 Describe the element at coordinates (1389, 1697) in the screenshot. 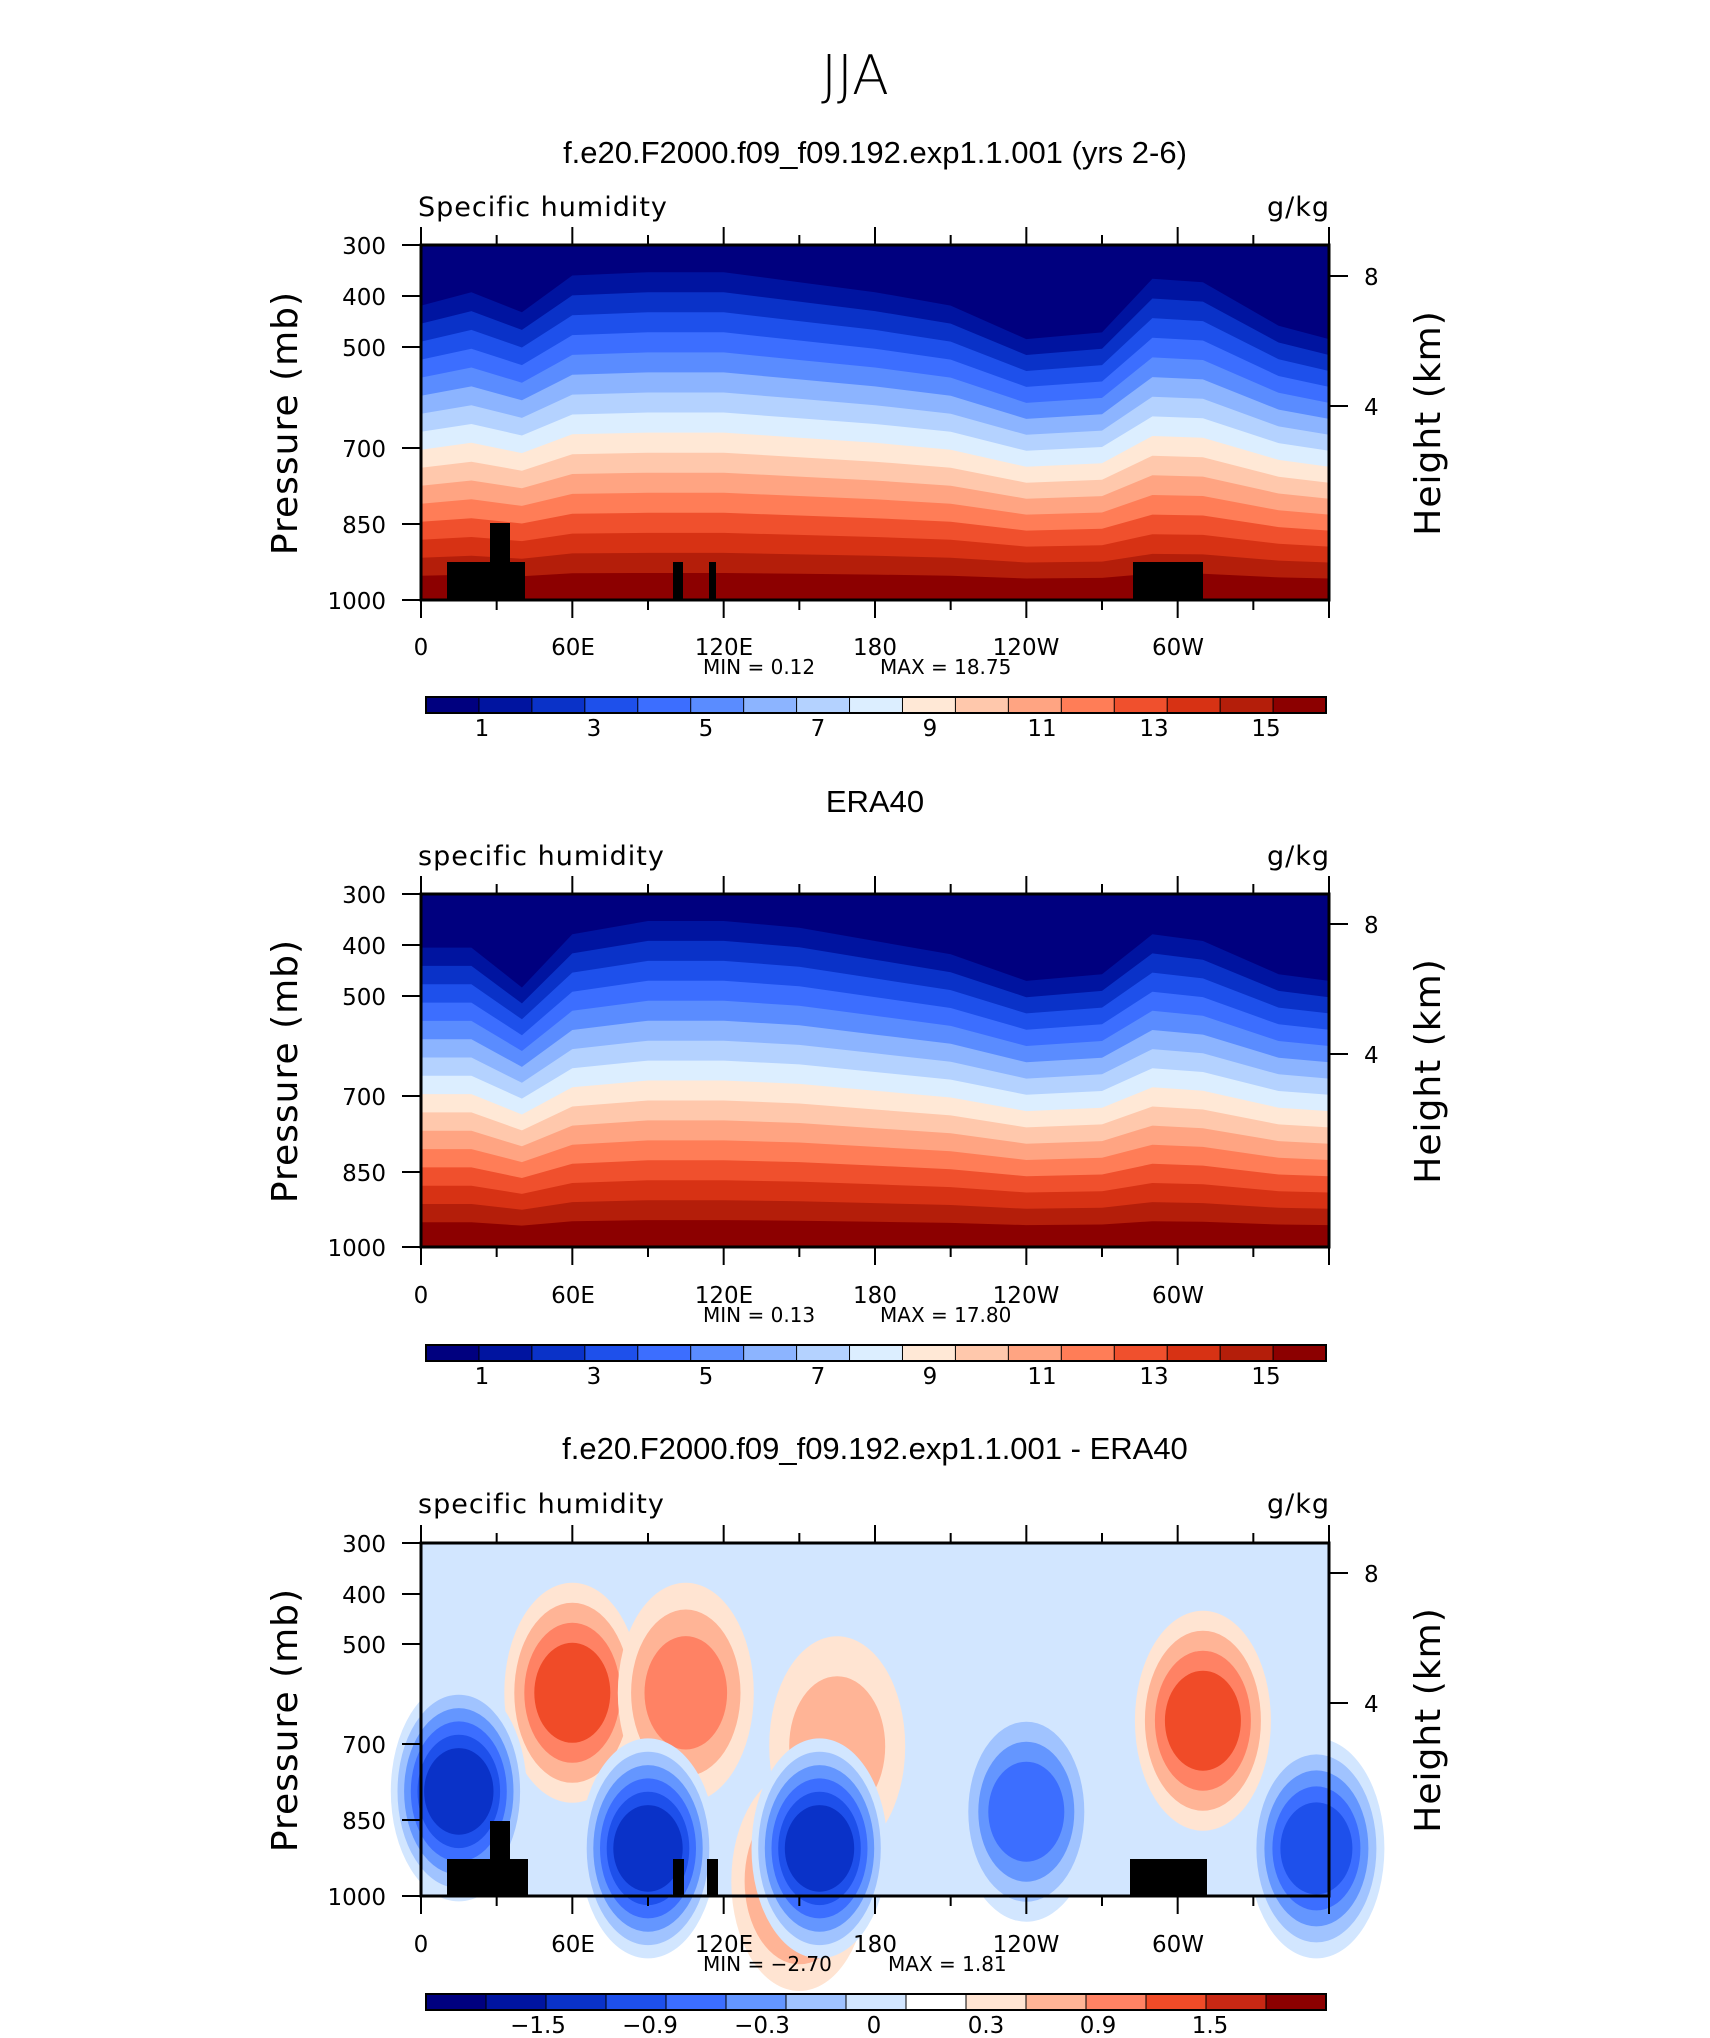

I see `y-axis-right: 8 4 Height (km)` at that location.